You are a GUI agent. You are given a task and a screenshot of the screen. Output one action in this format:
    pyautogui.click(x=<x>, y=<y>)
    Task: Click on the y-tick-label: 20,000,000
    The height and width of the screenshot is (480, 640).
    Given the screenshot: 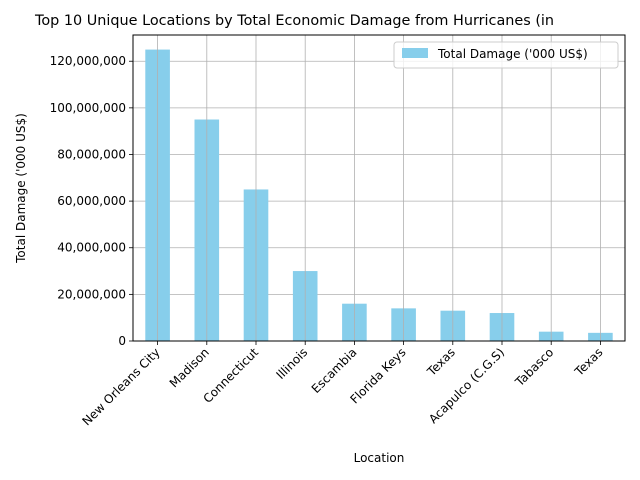 What is the action you would take?
    pyautogui.click(x=91, y=294)
    